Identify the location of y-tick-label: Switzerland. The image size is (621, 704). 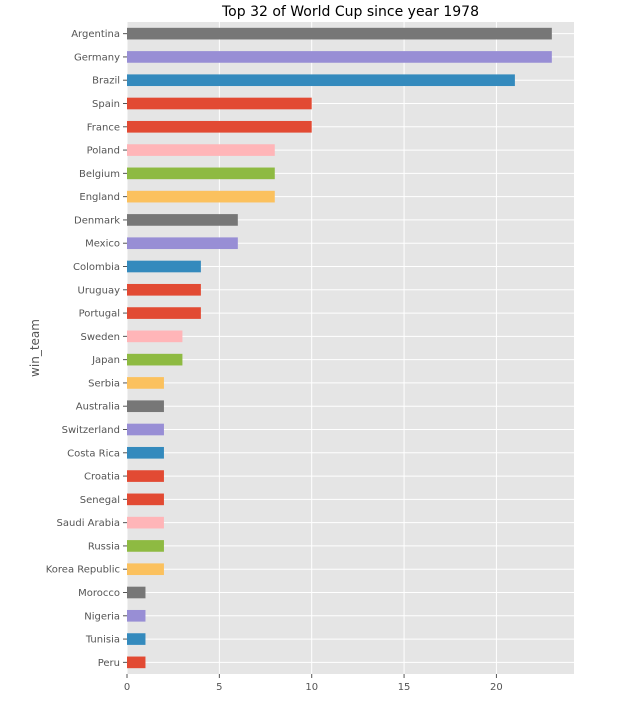
(91, 430).